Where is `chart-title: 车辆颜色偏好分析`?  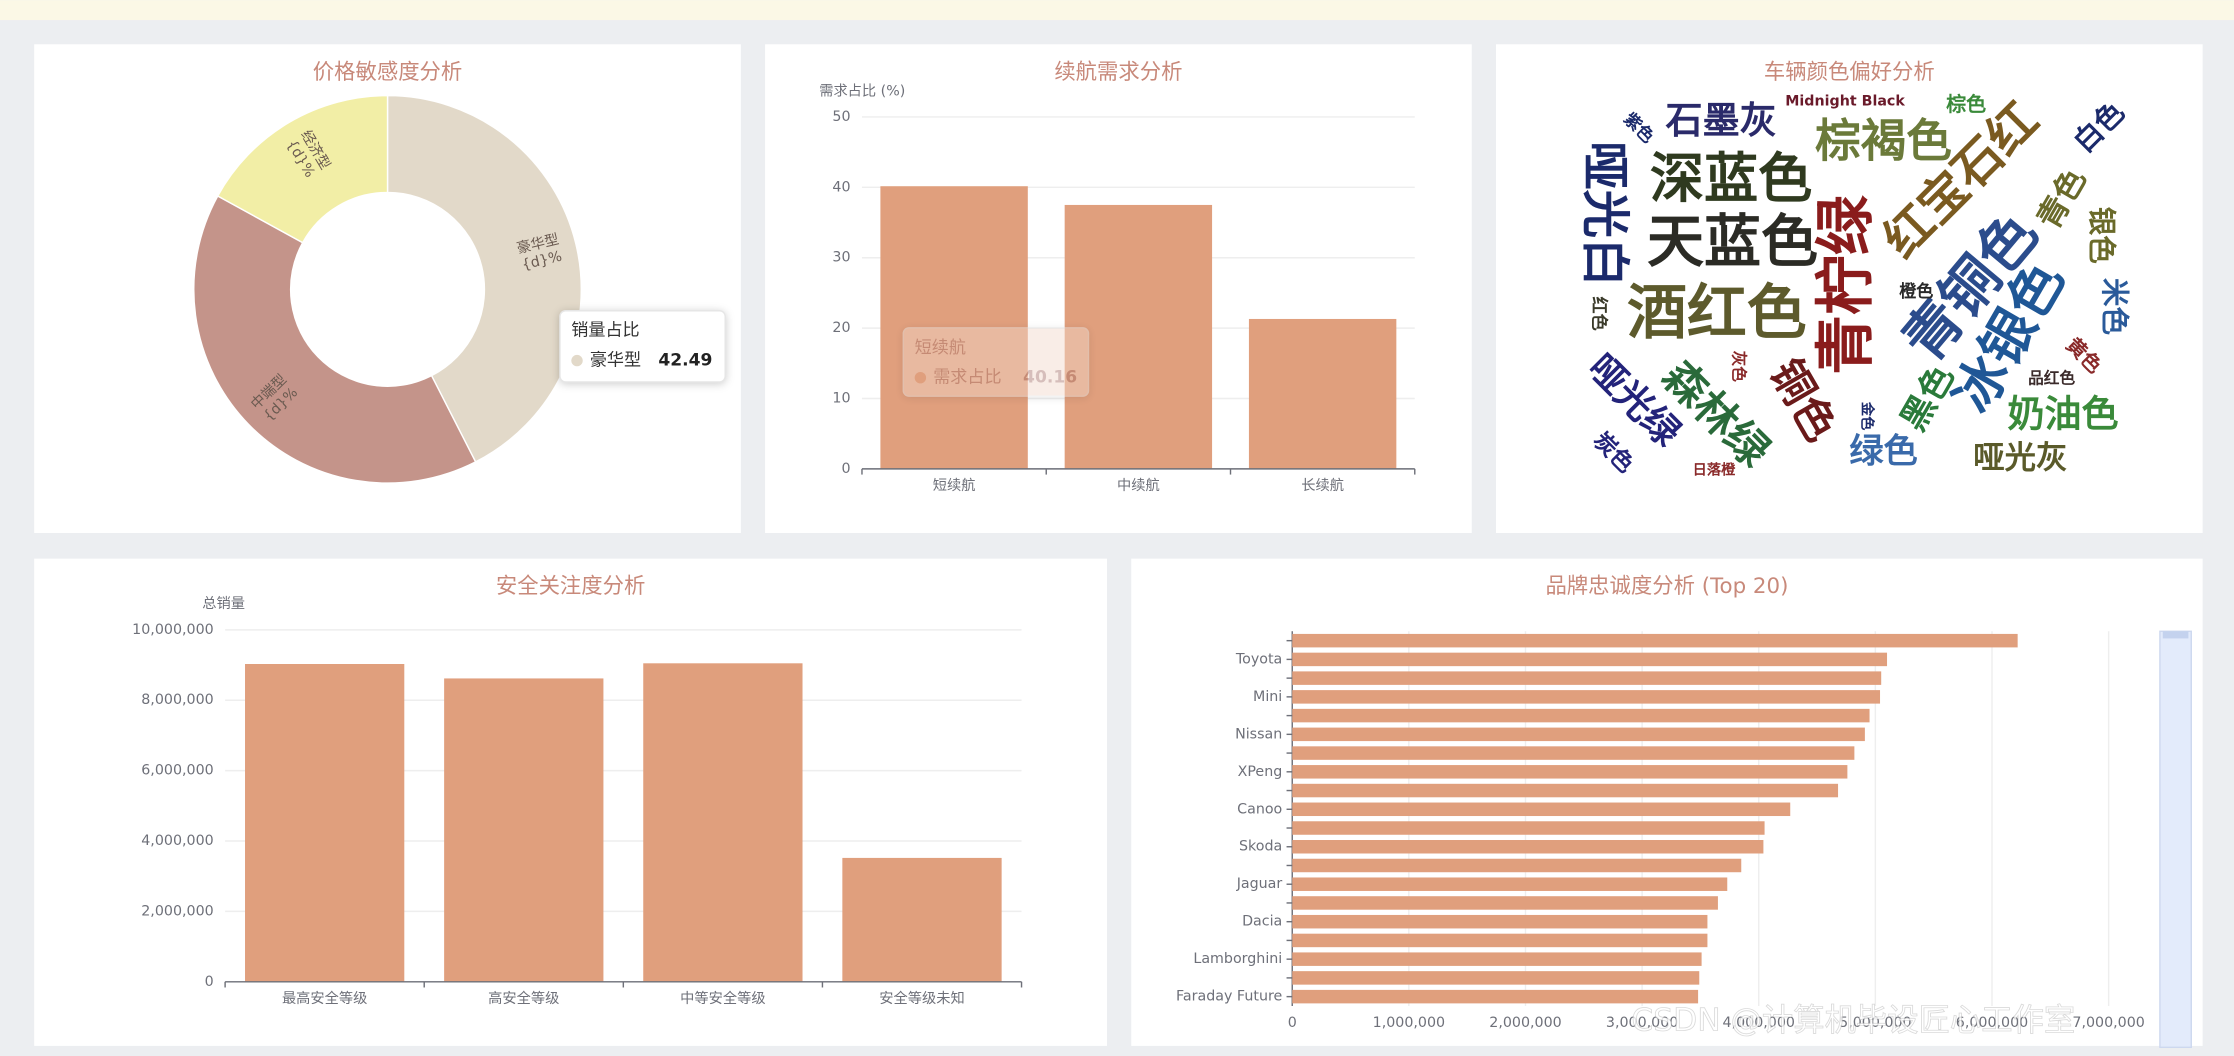 chart-title: 车辆颜色偏好分析 is located at coordinates (1849, 72).